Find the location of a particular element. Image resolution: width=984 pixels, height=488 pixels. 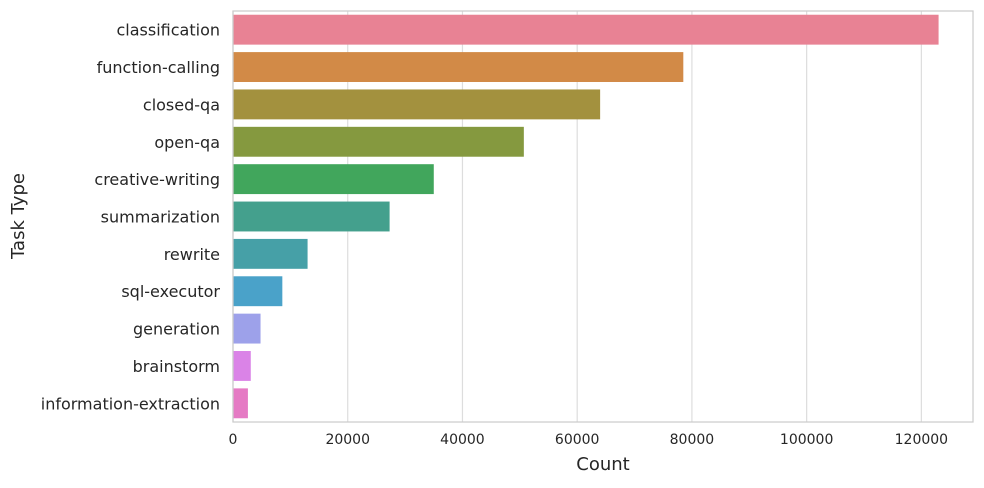

bar-brainstorm is located at coordinates (242, 366).